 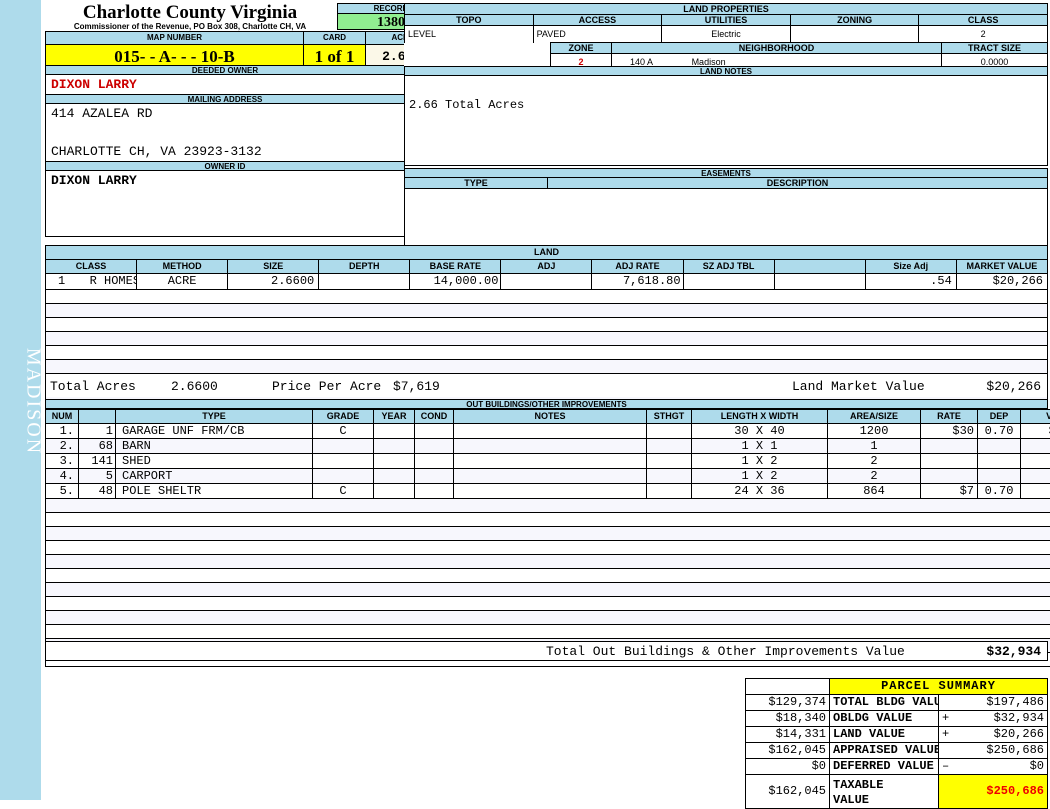 I want to click on land-col-sz-adj-tbl: SZ ADJ TBL, so click(x=728, y=267).